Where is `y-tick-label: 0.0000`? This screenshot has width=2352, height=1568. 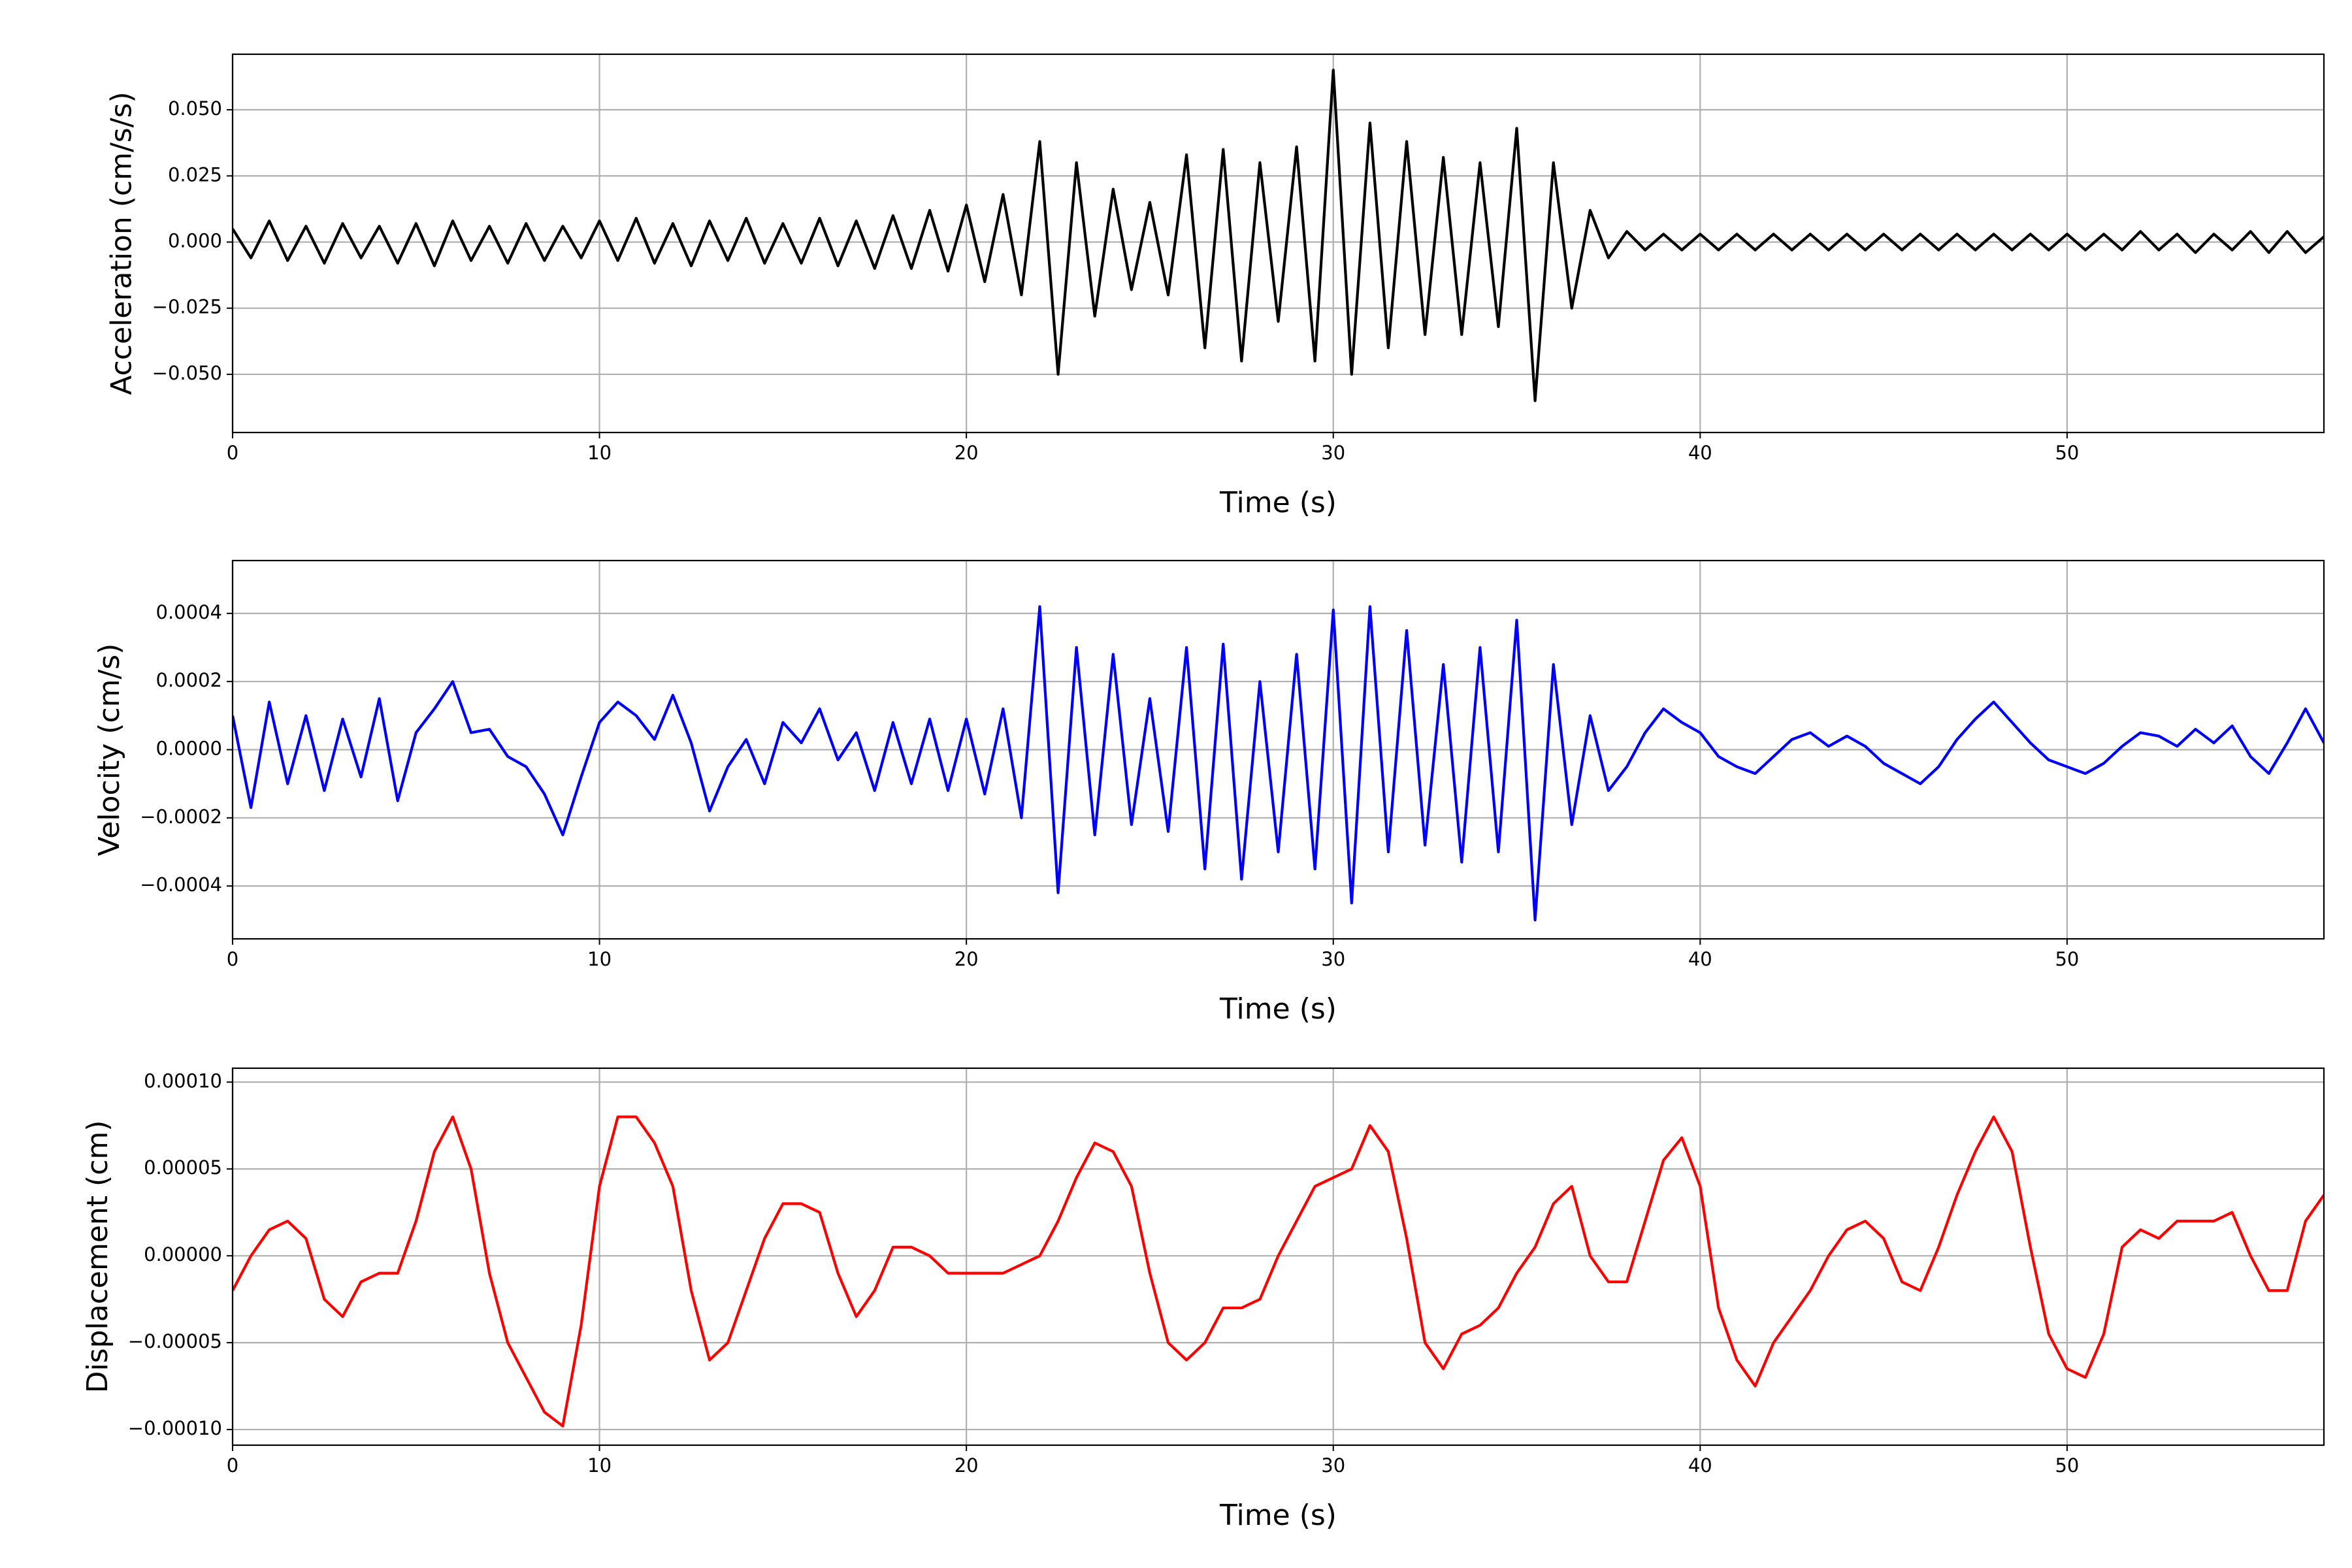
y-tick-label: 0.0000 is located at coordinates (189, 749).